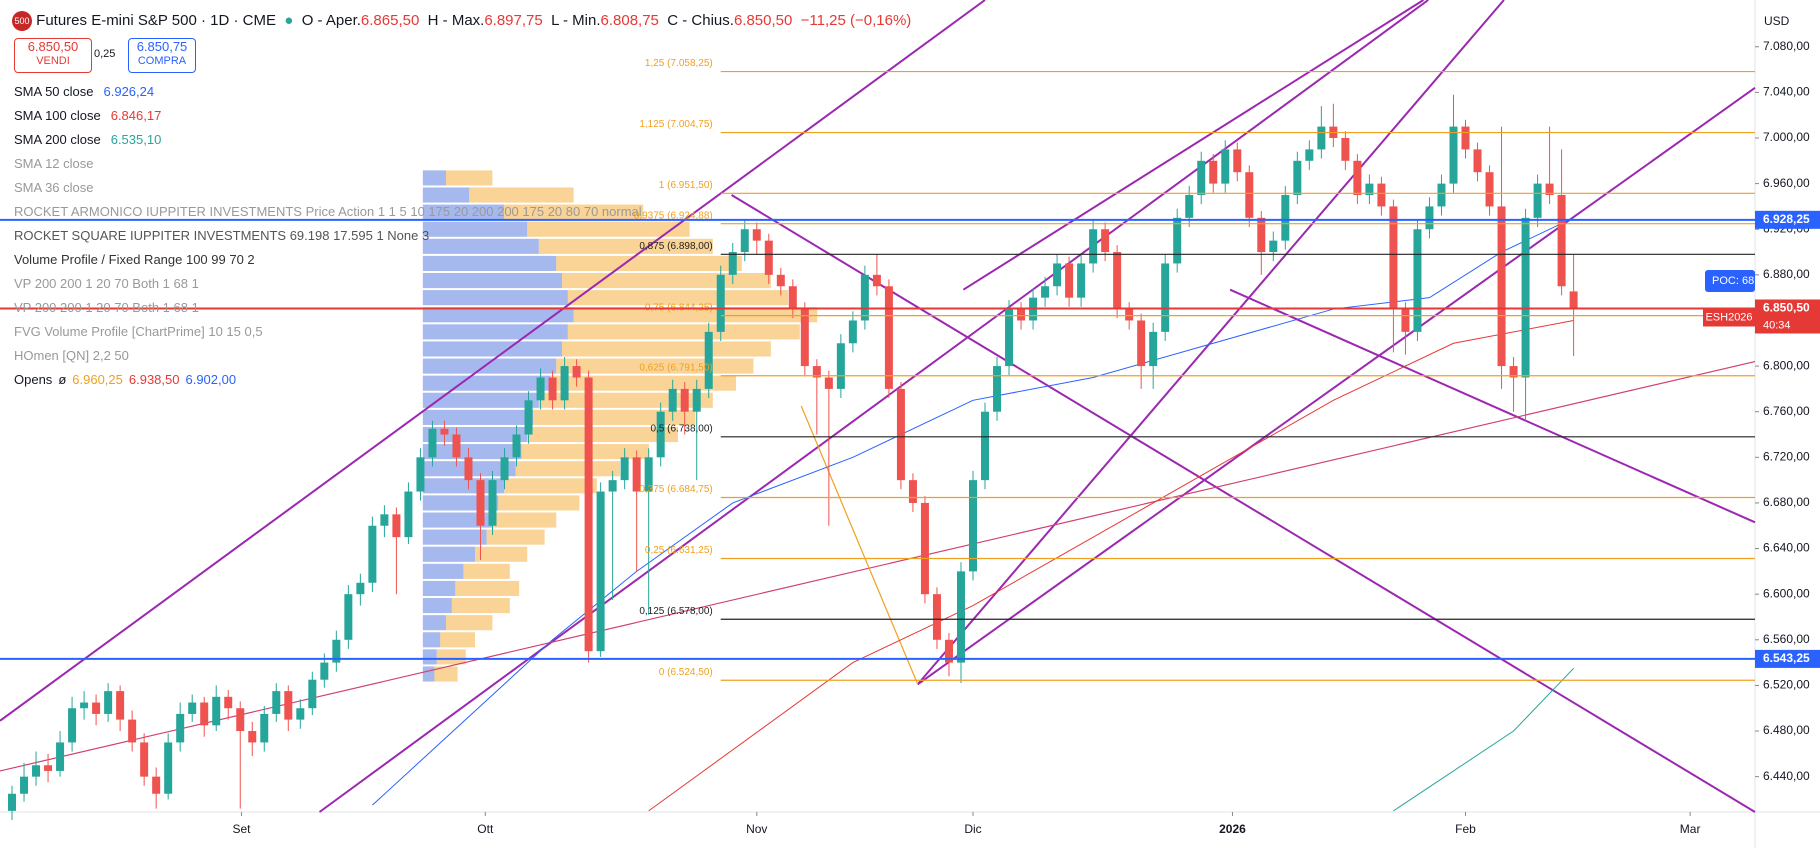 This screenshot has height=848, width=1820. What do you see at coordinates (1786, 548) in the screenshot?
I see `y-tick-label: 6.640,00` at bounding box center [1786, 548].